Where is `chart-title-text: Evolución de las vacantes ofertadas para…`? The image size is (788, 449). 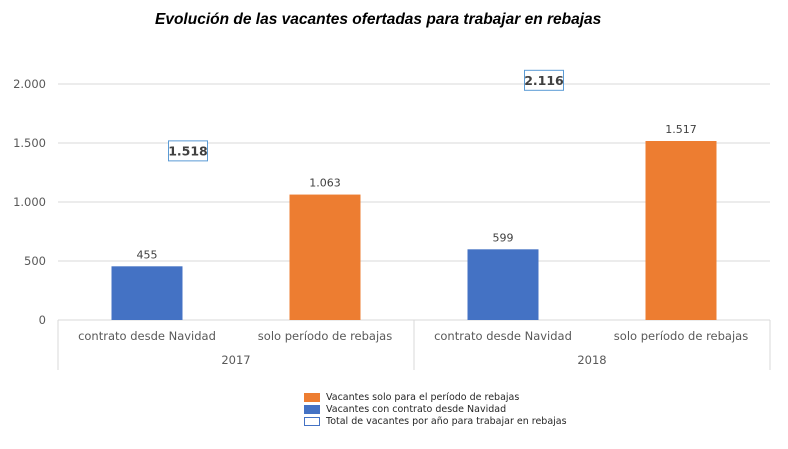 chart-title-text: Evolución de las vacantes ofertadas para… is located at coordinates (378, 19).